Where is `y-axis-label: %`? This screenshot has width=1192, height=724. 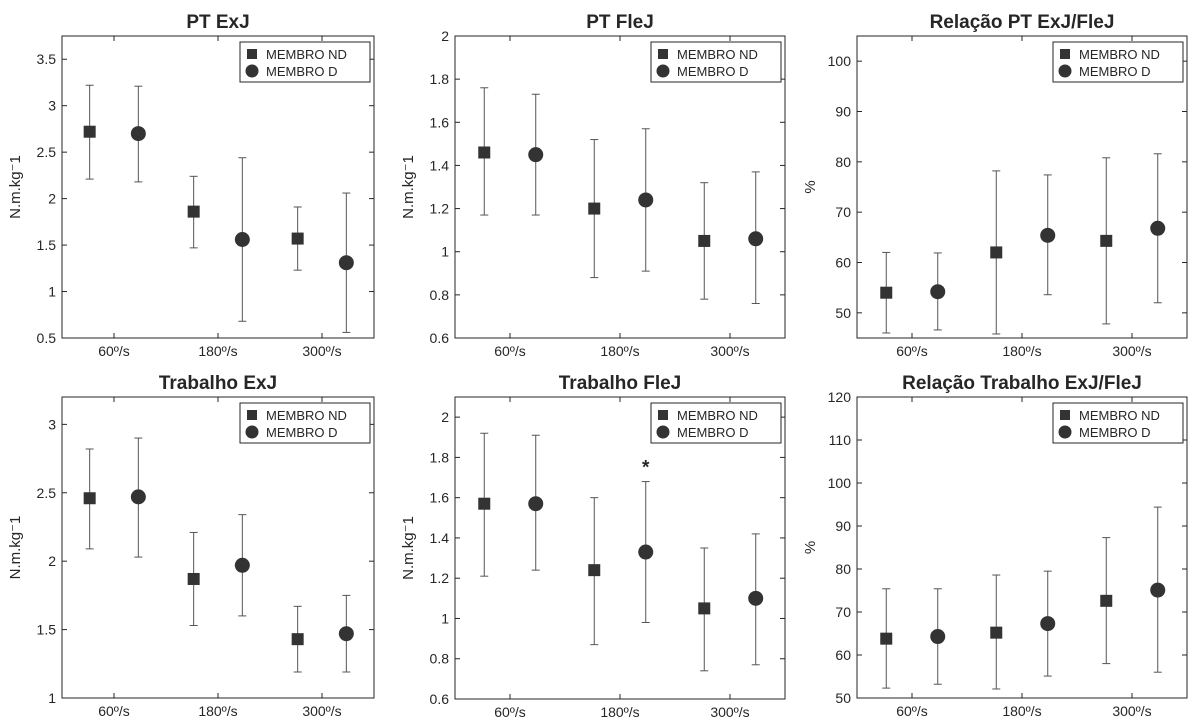 y-axis-label: % is located at coordinates (810, 547).